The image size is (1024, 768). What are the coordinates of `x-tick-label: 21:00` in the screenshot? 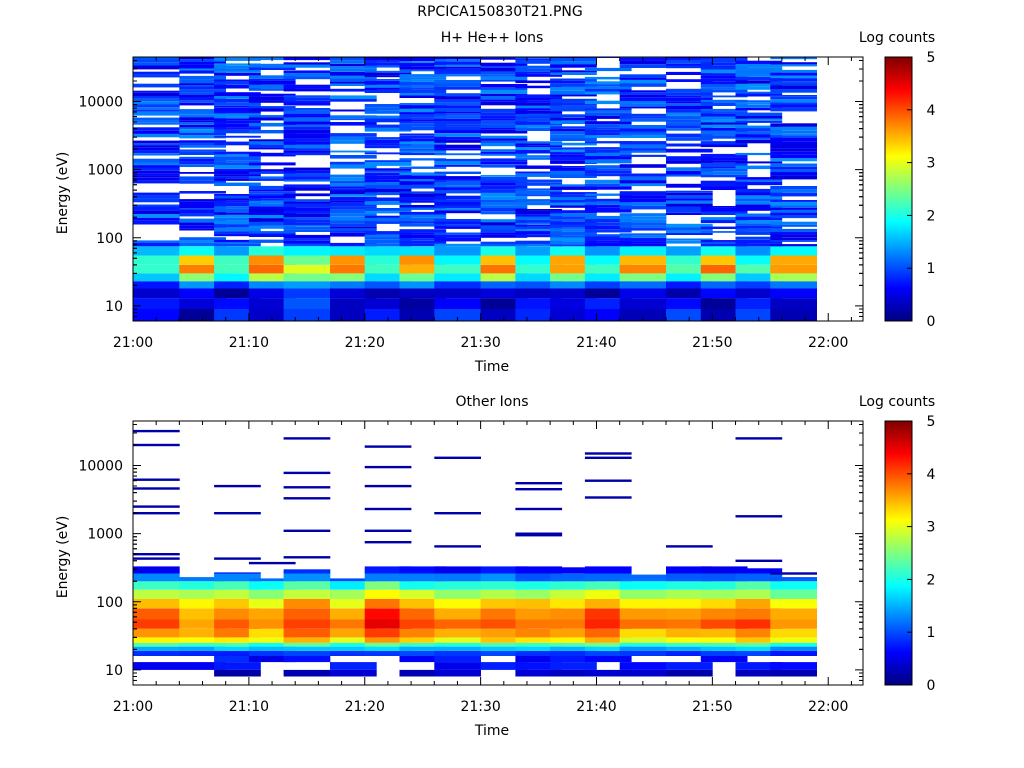 It's located at (133, 707).